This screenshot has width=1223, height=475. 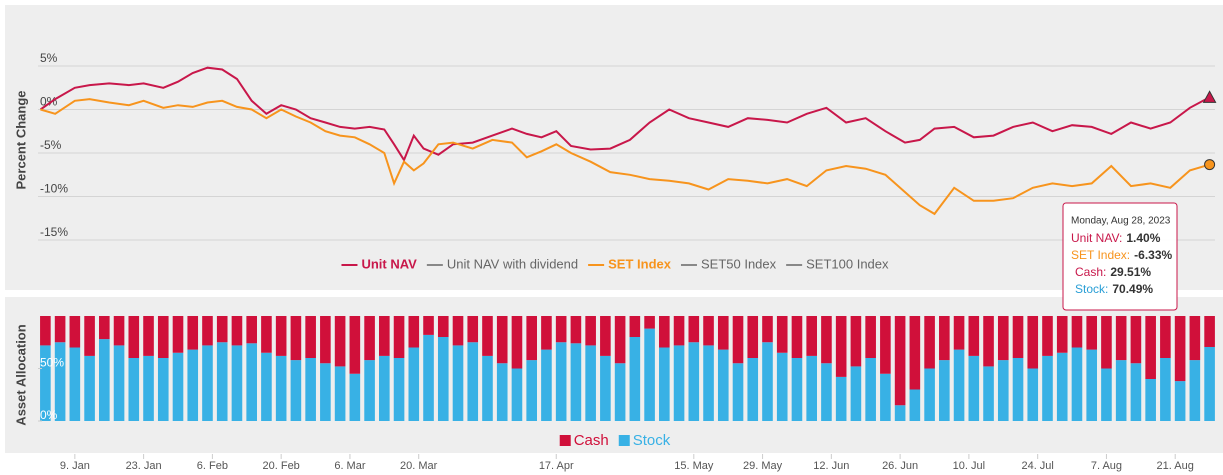 What do you see at coordinates (694, 466) in the screenshot?
I see `x-tick-label: 15. May` at bounding box center [694, 466].